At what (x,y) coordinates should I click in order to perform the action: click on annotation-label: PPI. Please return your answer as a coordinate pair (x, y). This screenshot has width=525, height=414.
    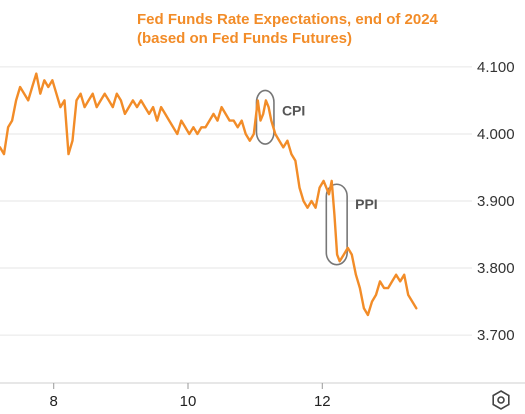
    Looking at the image, I should click on (366, 204).